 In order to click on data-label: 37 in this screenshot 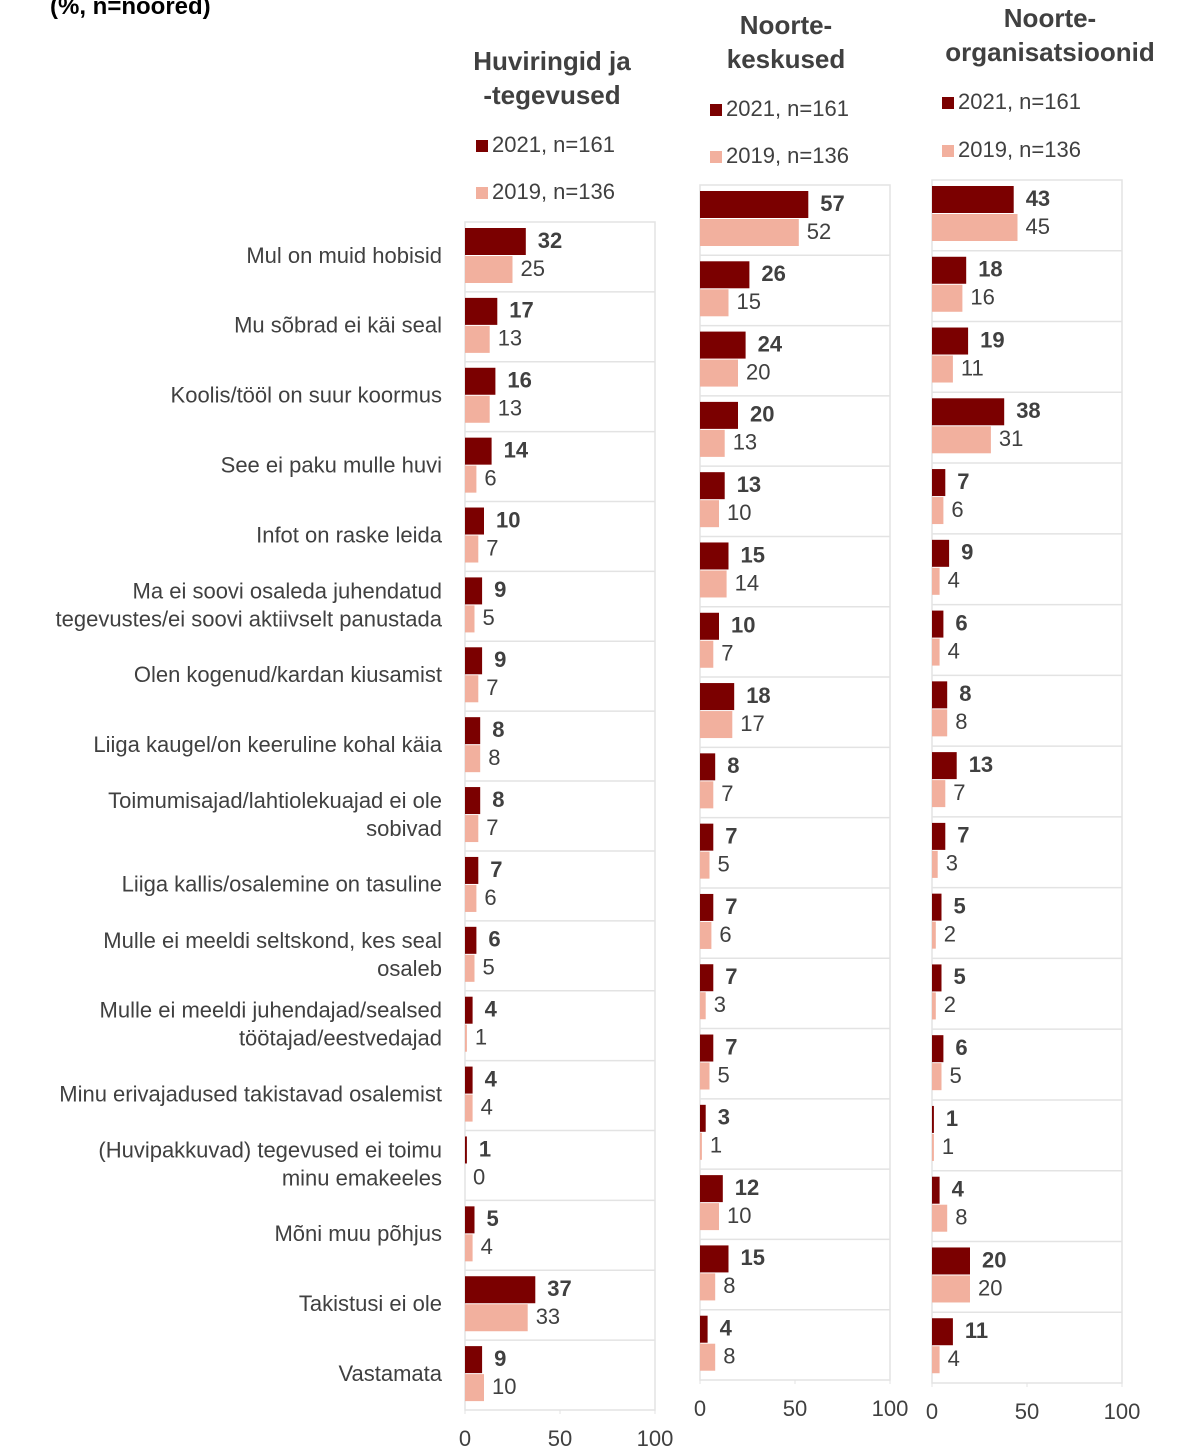, I will do `click(559, 1288)`.